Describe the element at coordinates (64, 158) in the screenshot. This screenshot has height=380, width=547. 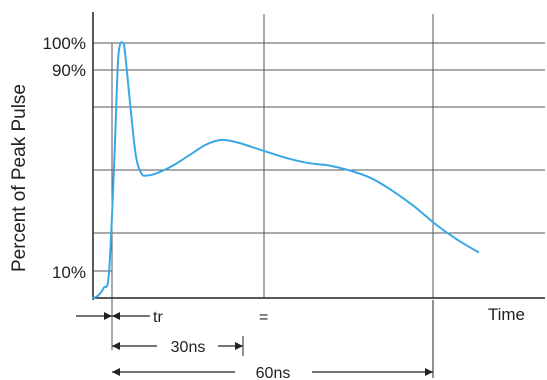
I see `y-tick-labels: 100% 90% 10%` at that location.